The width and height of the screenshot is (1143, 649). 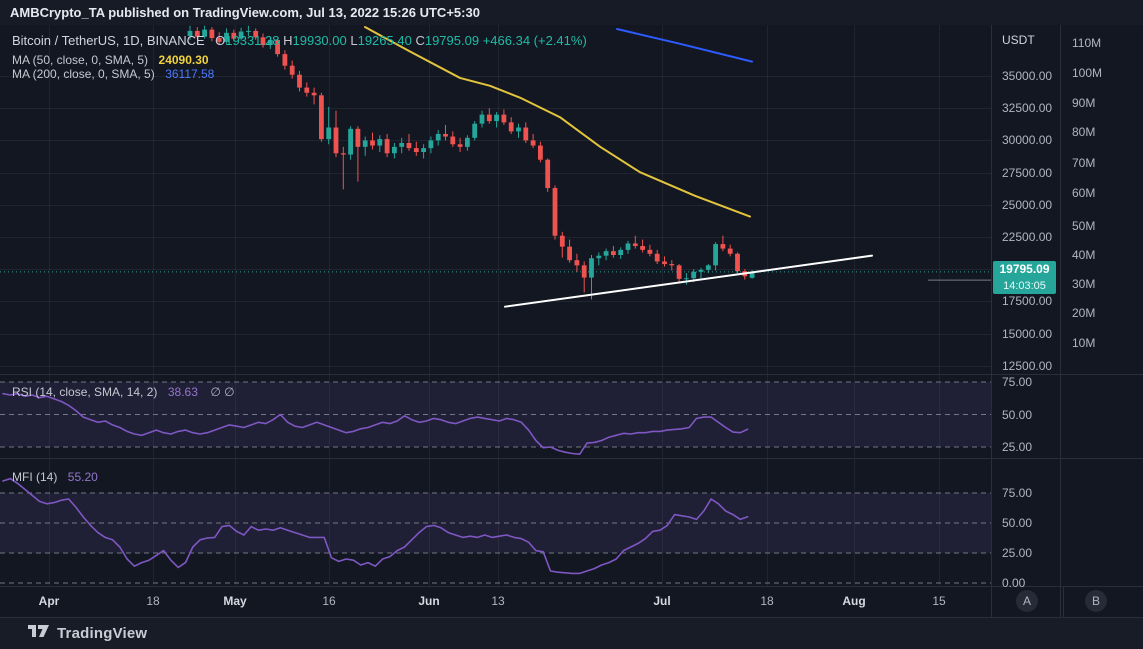 What do you see at coordinates (183, 60) in the screenshot?
I see `ma50-value: 24090.30` at bounding box center [183, 60].